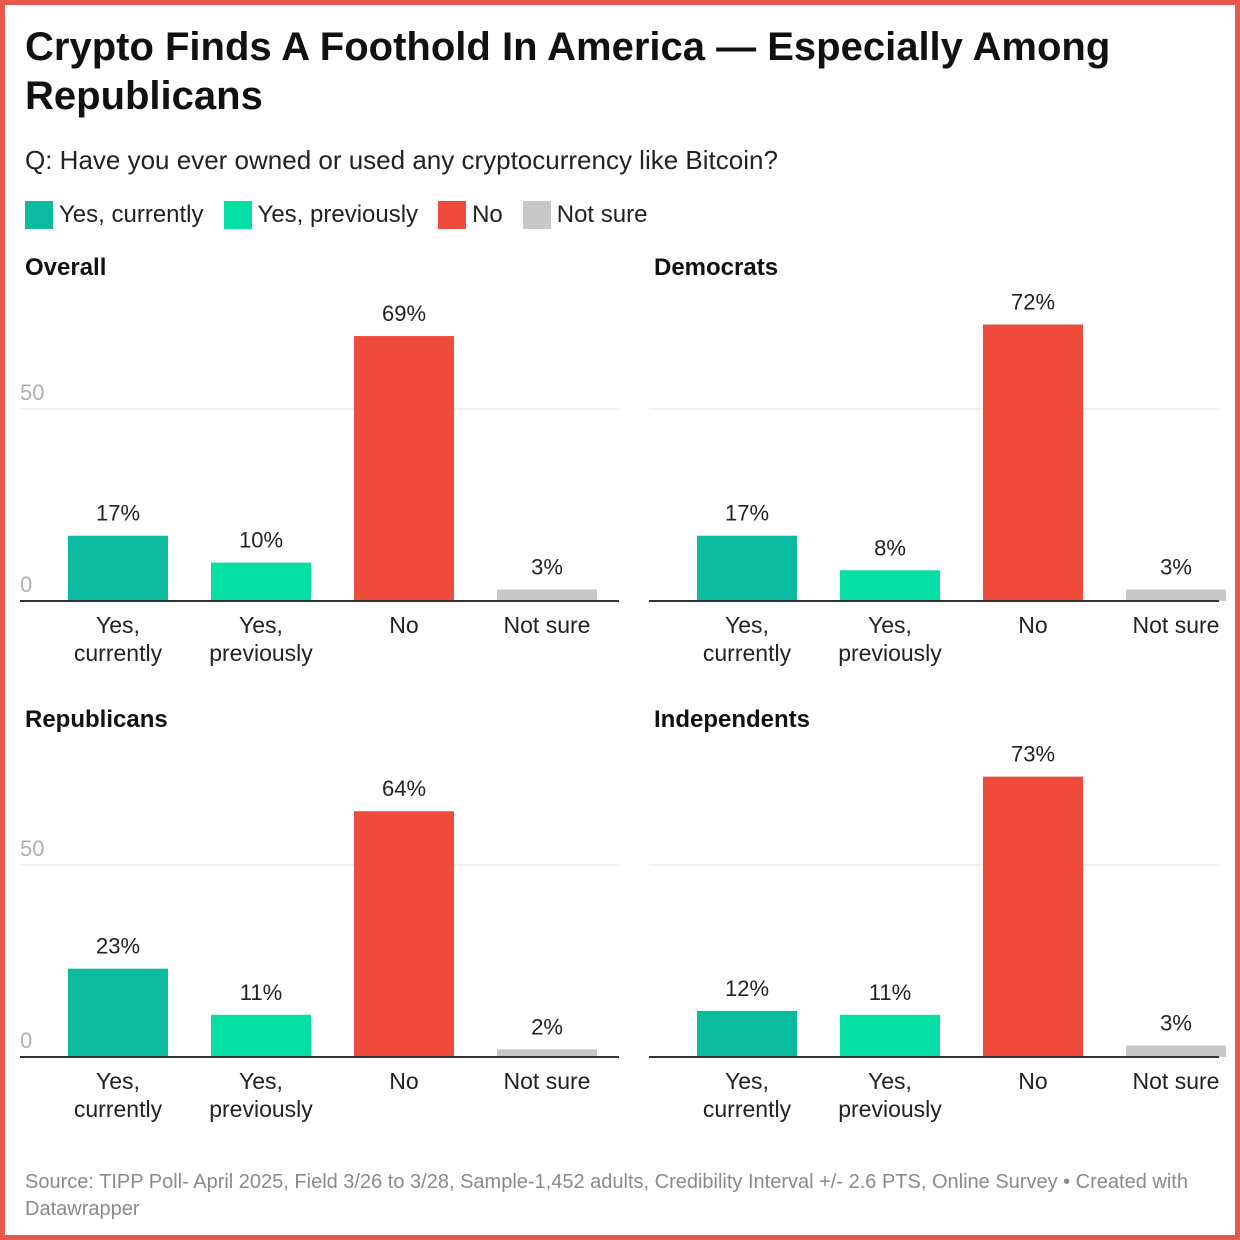 This screenshot has width=1240, height=1240. Describe the element at coordinates (716, 267) in the screenshot. I see `panel-title-democrats: Democrats` at that location.